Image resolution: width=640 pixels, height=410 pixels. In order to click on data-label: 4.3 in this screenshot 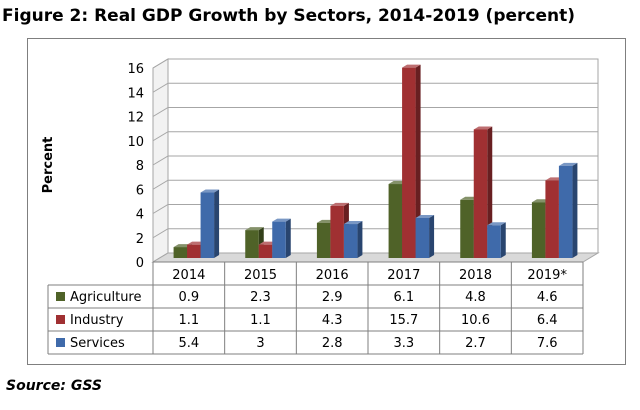, I will do `click(332, 320)`.